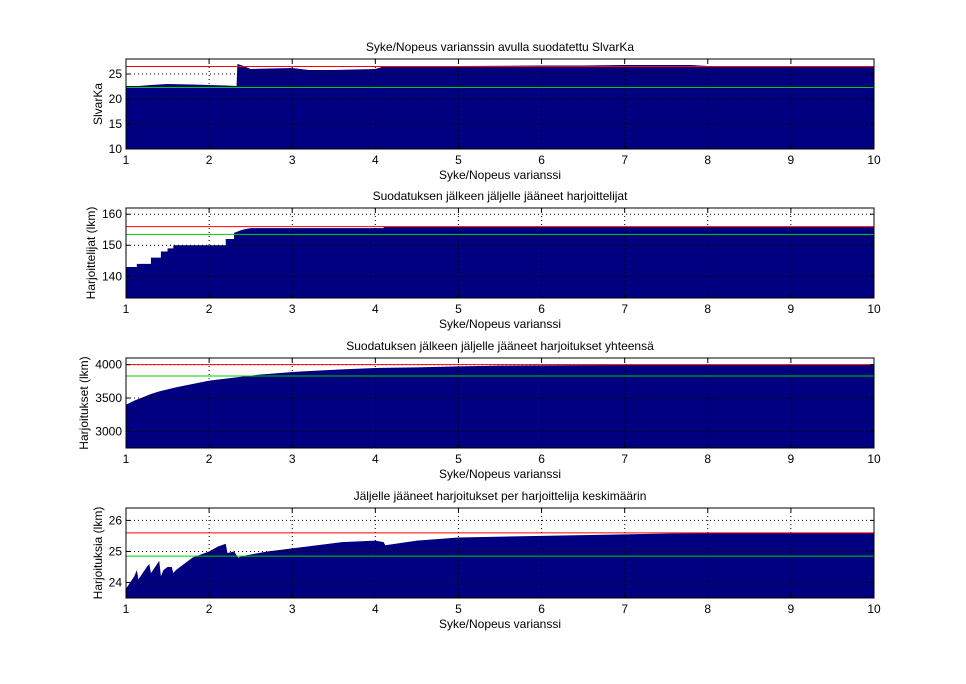  Describe the element at coordinates (84, 402) in the screenshot. I see `y-axis-label: Harjoitukset (lkm)` at that location.